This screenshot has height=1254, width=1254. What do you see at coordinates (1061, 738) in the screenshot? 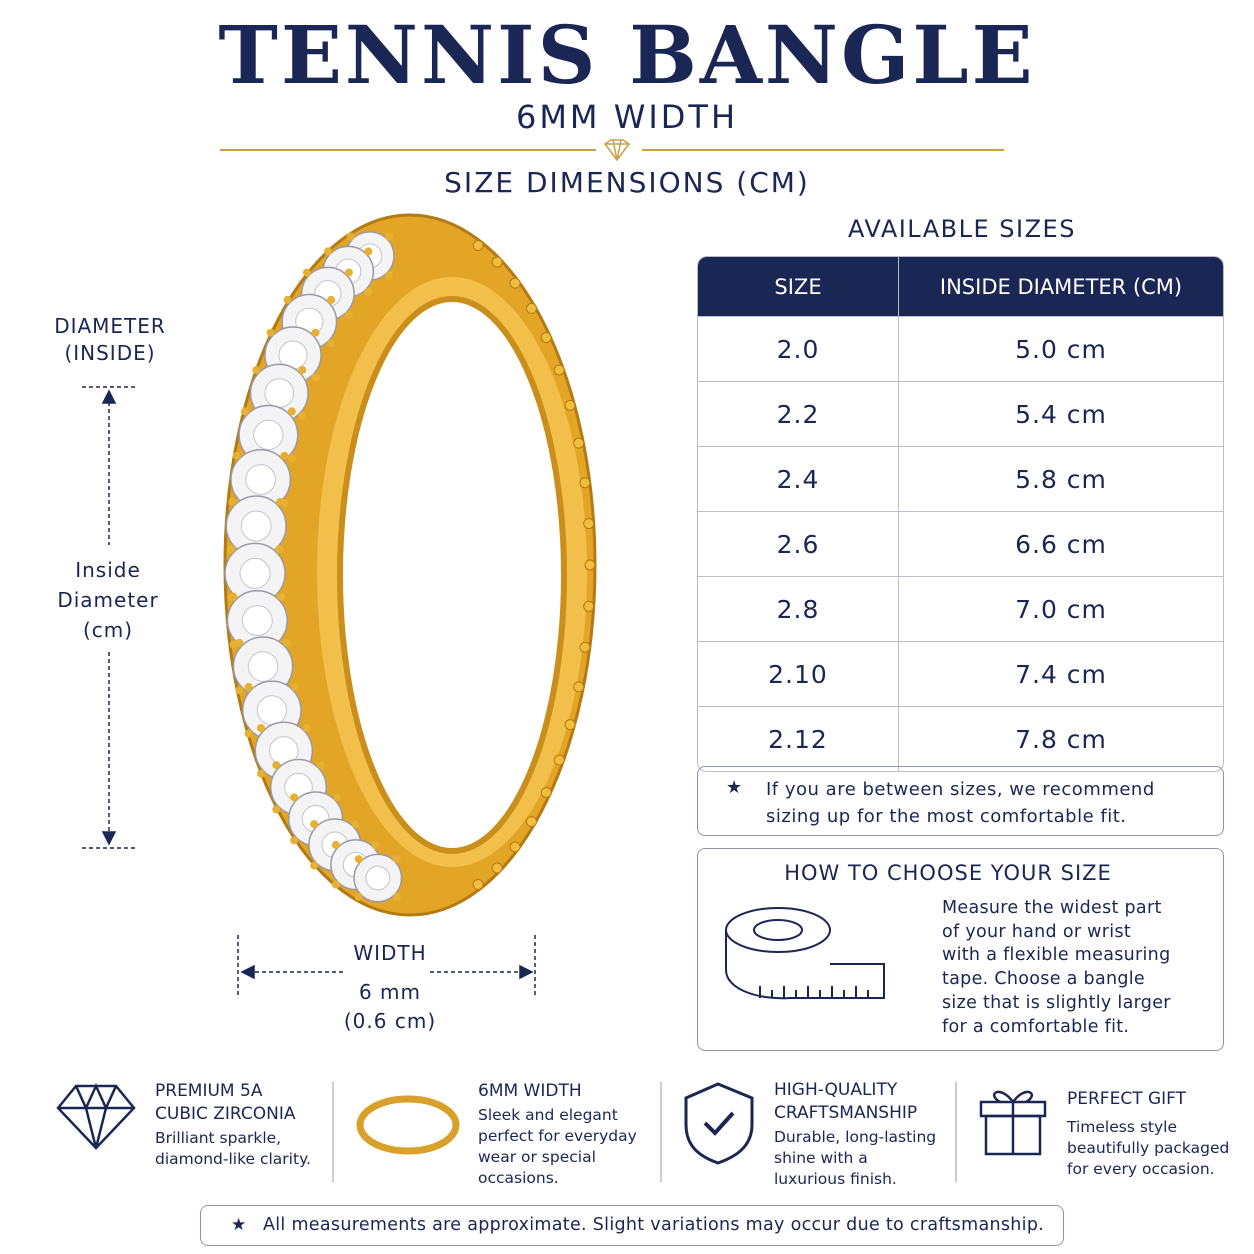
I see `table-cell: 7.8 cm` at bounding box center [1061, 738].